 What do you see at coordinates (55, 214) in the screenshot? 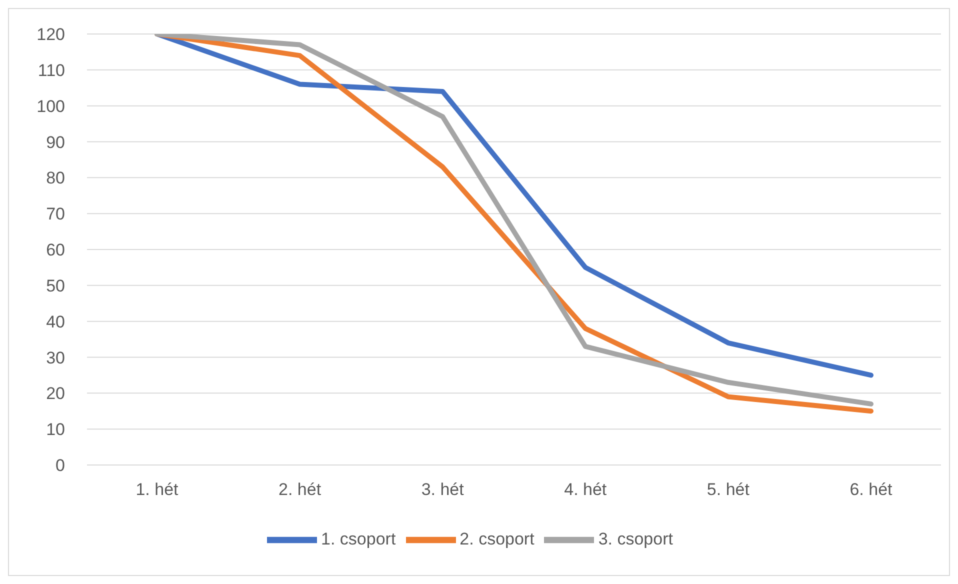
I see `y-tick-label: 70` at bounding box center [55, 214].